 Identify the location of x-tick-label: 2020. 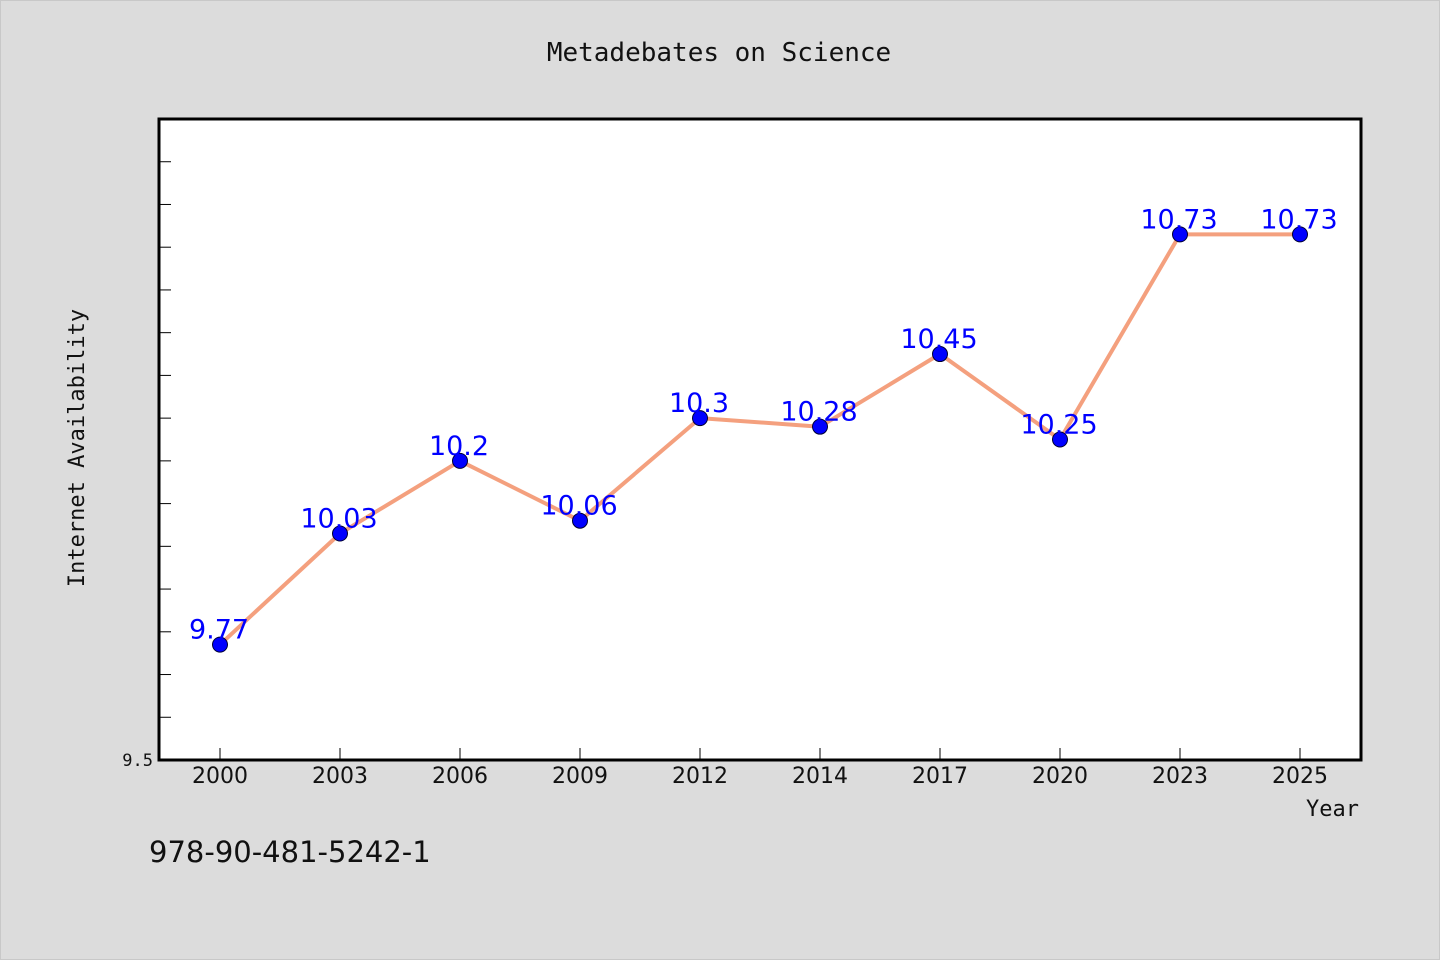
(1060, 776).